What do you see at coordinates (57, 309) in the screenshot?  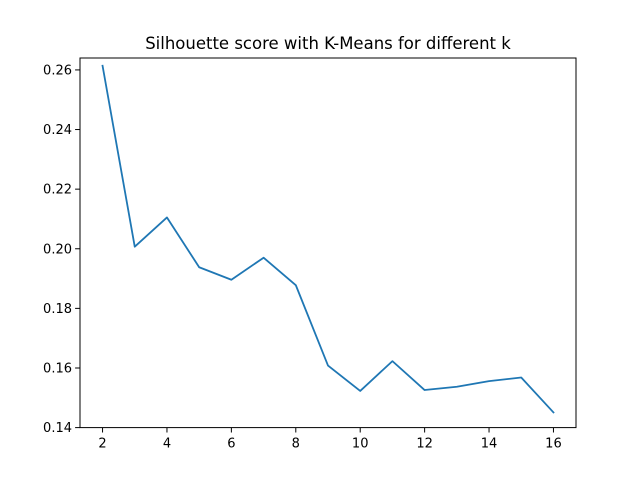 I see `y-tick-label: 0.18` at bounding box center [57, 309].